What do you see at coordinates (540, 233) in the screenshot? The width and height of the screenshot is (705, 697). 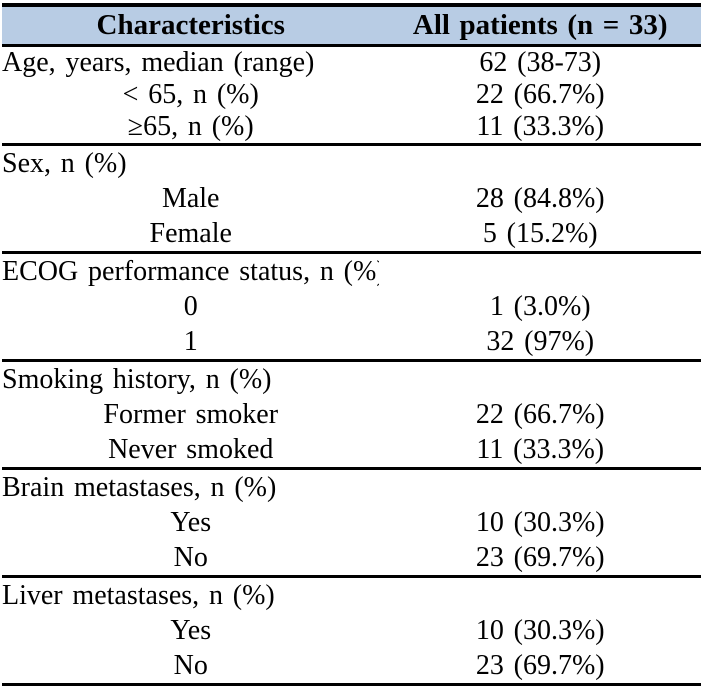 I see `value-cell: 5 (15.2%)` at bounding box center [540, 233].